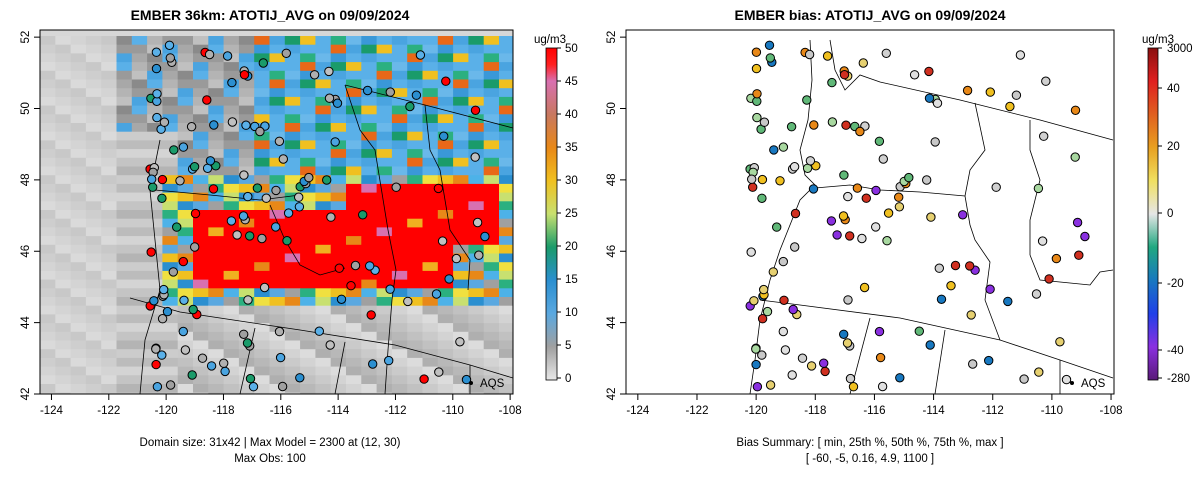 This screenshot has width=1200, height=479. I want to click on colorbar-tick-label: 30, so click(571, 181).